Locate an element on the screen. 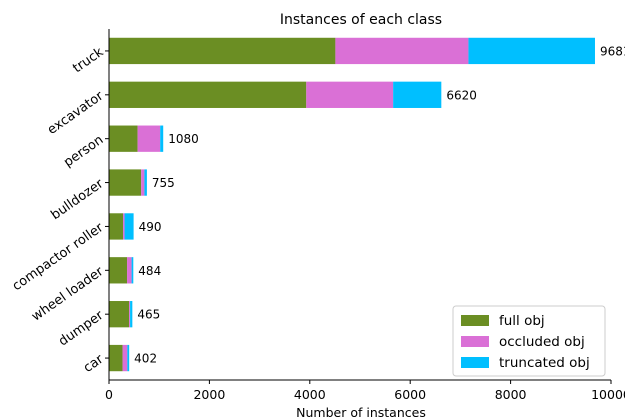 This screenshot has height=419, width=625. x-tick-label: 2000 is located at coordinates (209, 394).